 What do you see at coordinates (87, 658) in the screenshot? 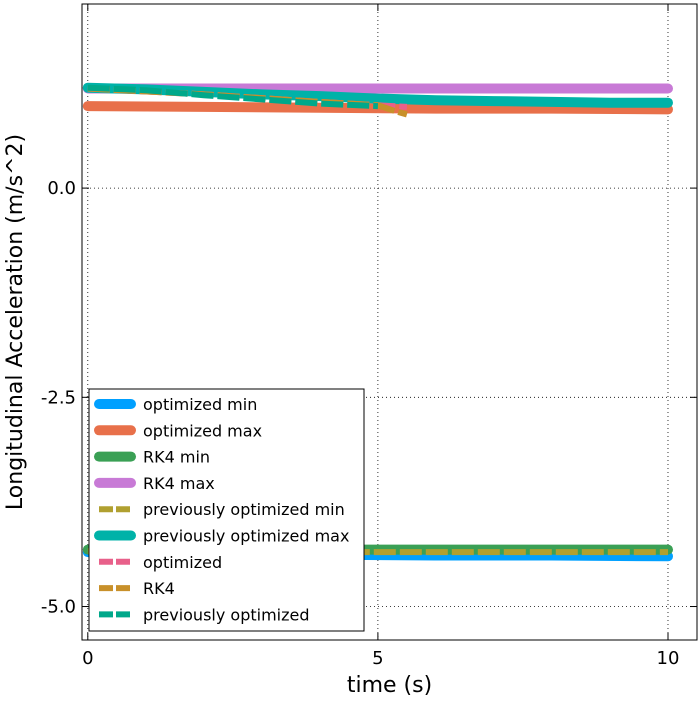
I see `x-tick-label: 0` at bounding box center [87, 658].